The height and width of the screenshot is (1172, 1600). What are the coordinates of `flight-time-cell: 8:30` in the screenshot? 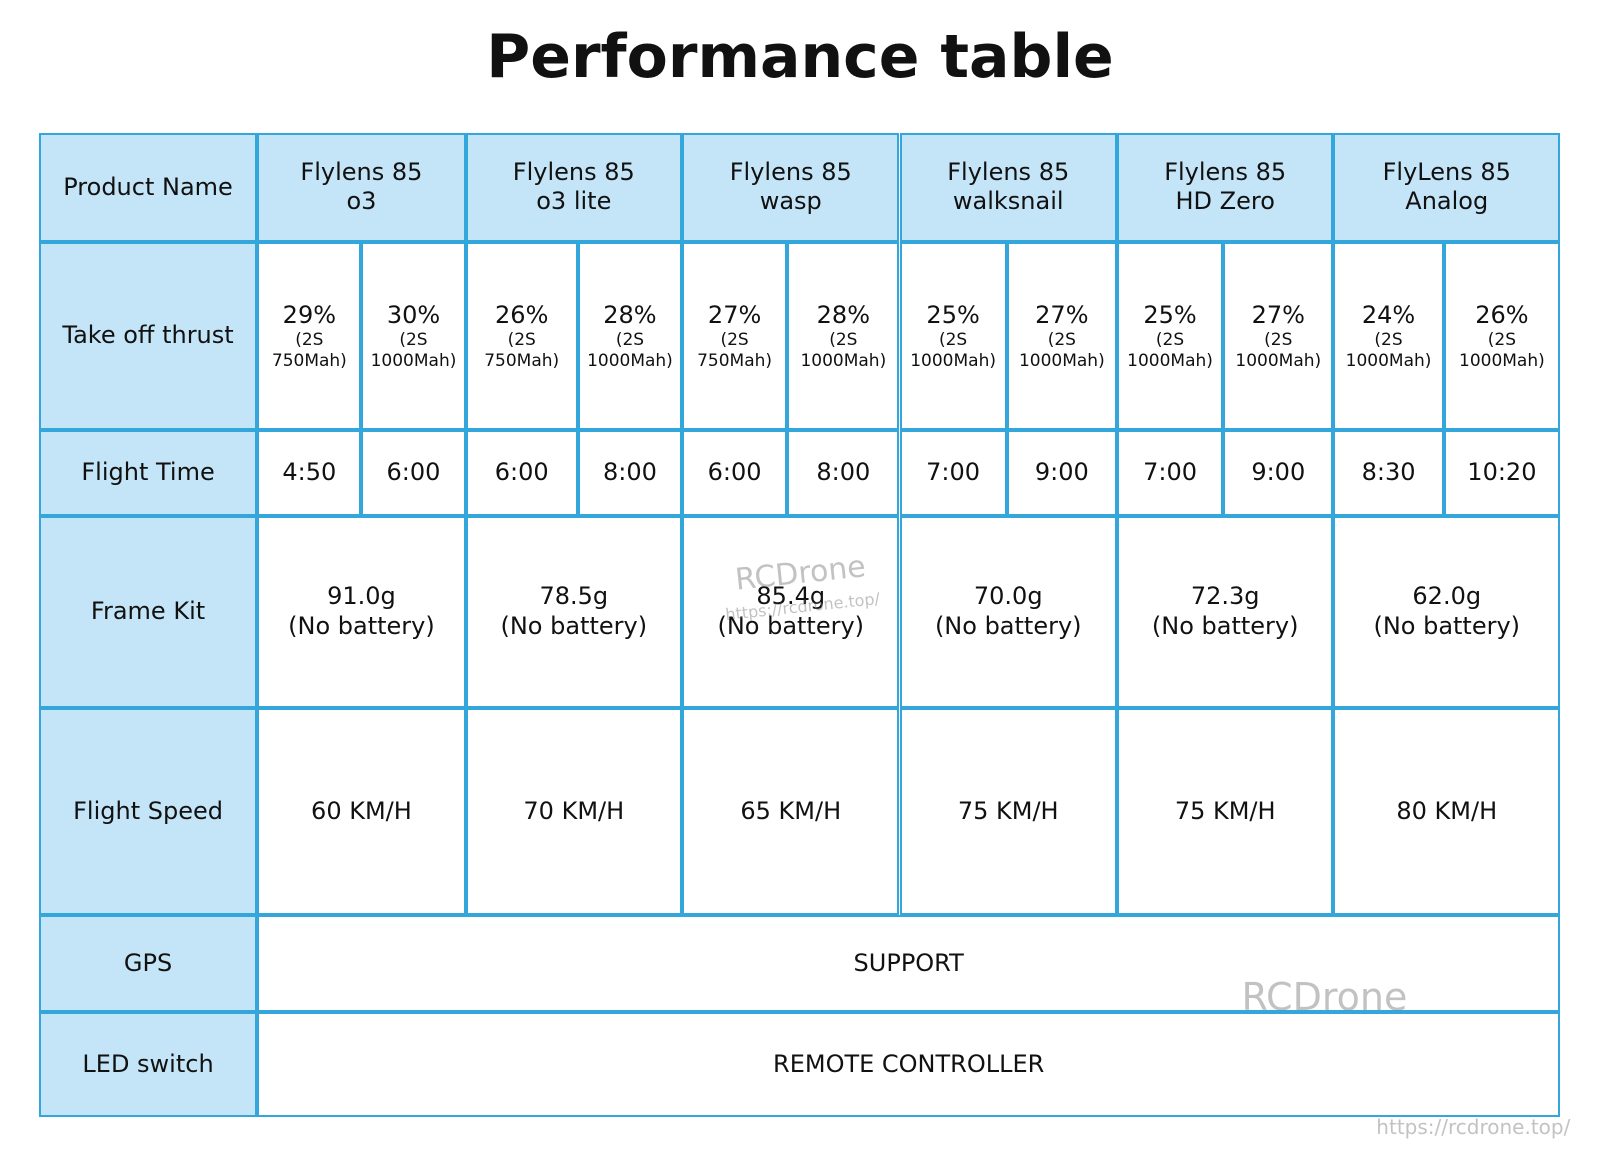 It's located at (1388, 472).